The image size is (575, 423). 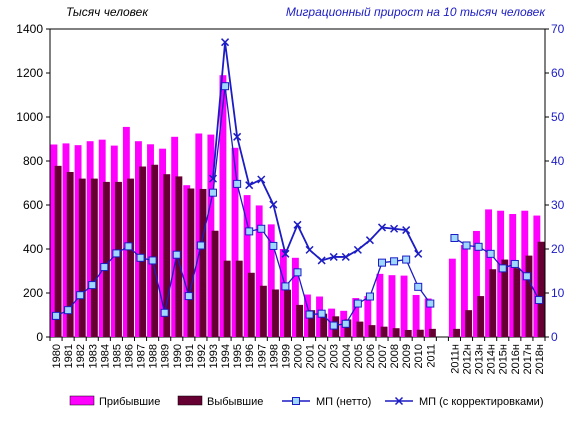 What do you see at coordinates (39, 337) in the screenshot?
I see `left-tick-label: 0` at bounding box center [39, 337].